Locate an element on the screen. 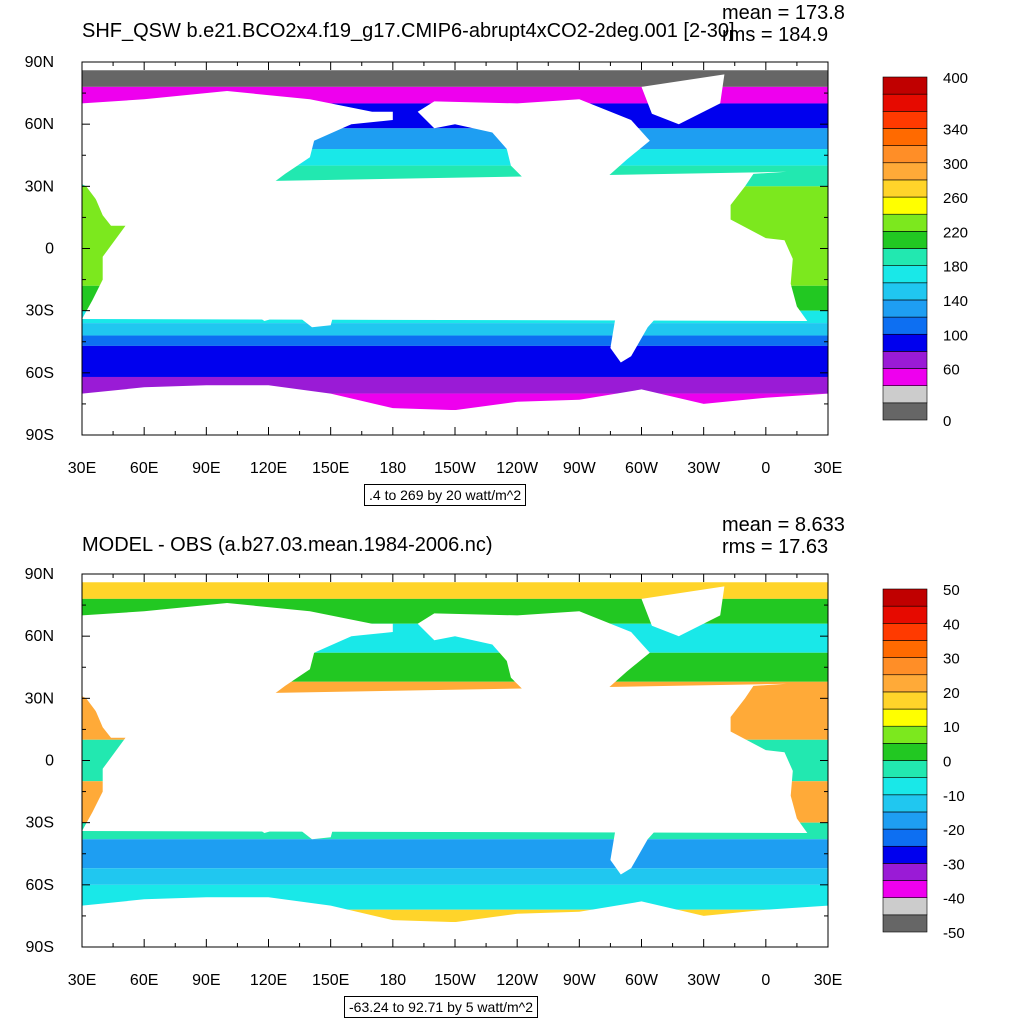 The image size is (1024, 1024). colorbar-label: 300 is located at coordinates (955, 164).